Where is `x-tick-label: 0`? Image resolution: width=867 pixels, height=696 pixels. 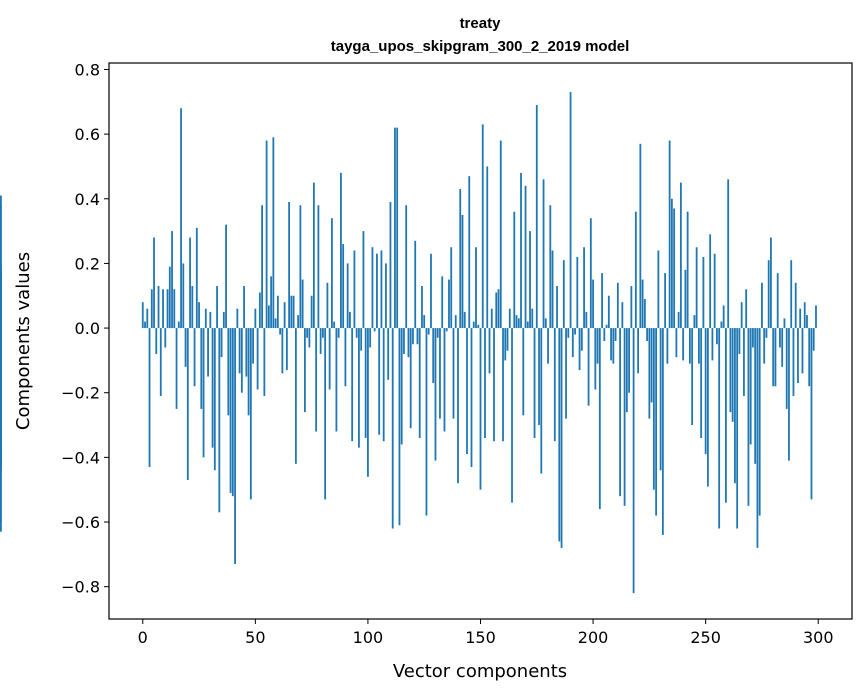
x-tick-label: 0 is located at coordinates (143, 637).